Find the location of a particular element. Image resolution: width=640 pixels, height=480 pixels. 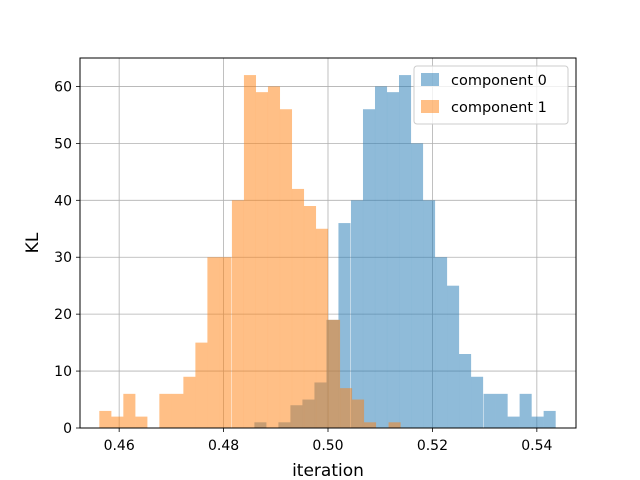

y-tick-label: 40 is located at coordinates (63, 201).